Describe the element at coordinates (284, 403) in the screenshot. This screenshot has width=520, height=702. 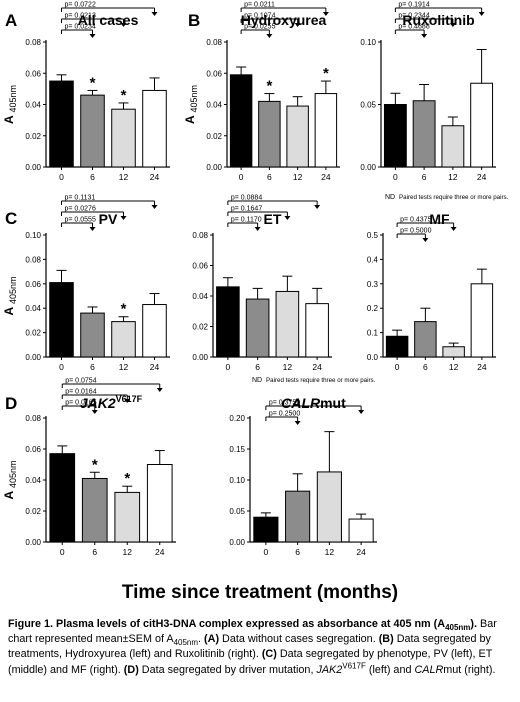
I see `comparison-p-value: p= 0.3750` at that location.